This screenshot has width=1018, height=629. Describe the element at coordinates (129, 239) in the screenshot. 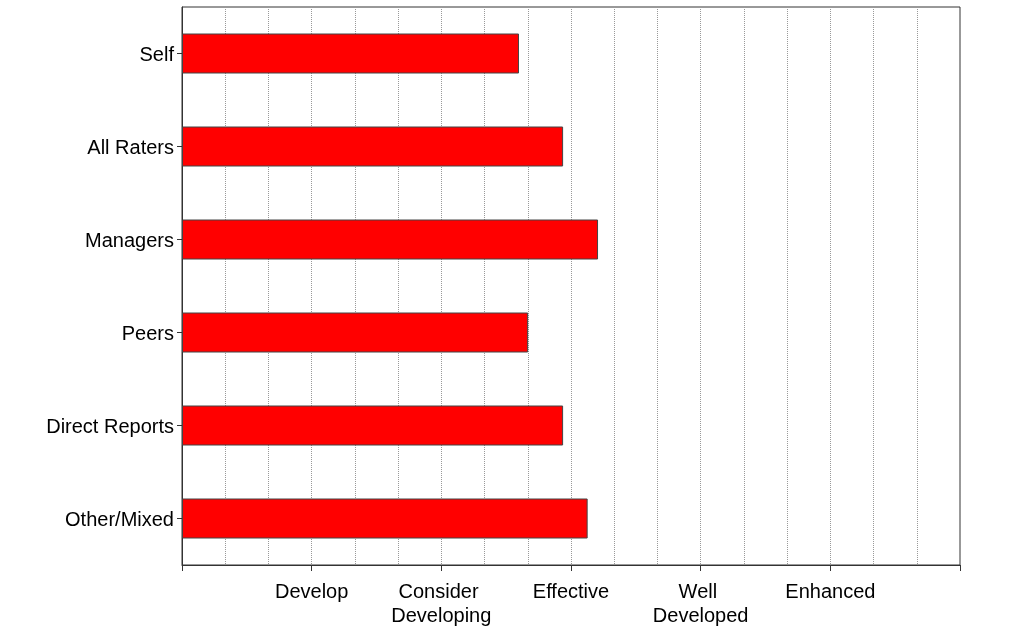

I see `y-tick-label: Managers` at that location.